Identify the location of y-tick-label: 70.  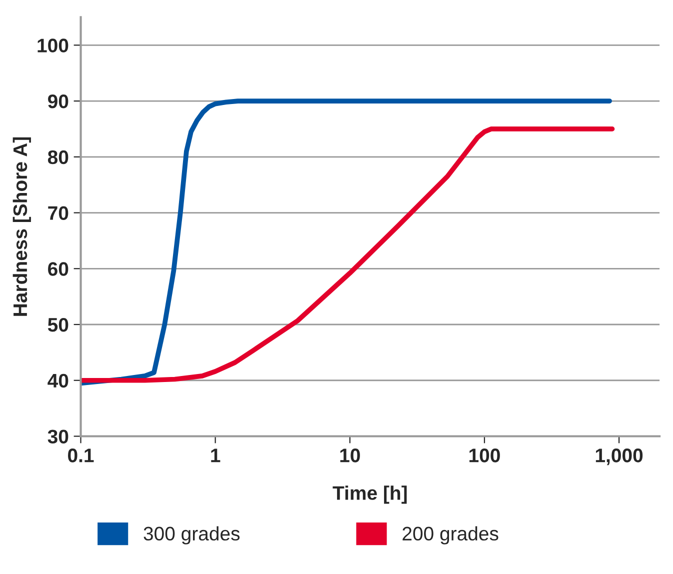
(58, 213).